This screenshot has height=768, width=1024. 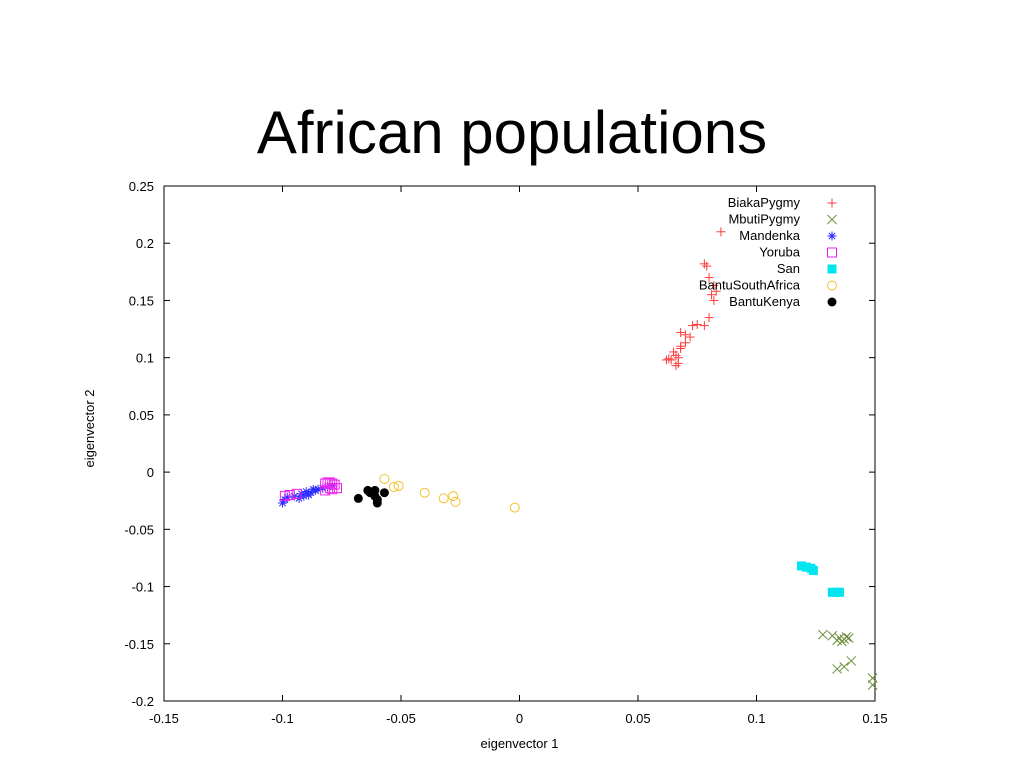 What do you see at coordinates (765, 301) in the screenshot?
I see `legend-label: BantuKenya` at bounding box center [765, 301].